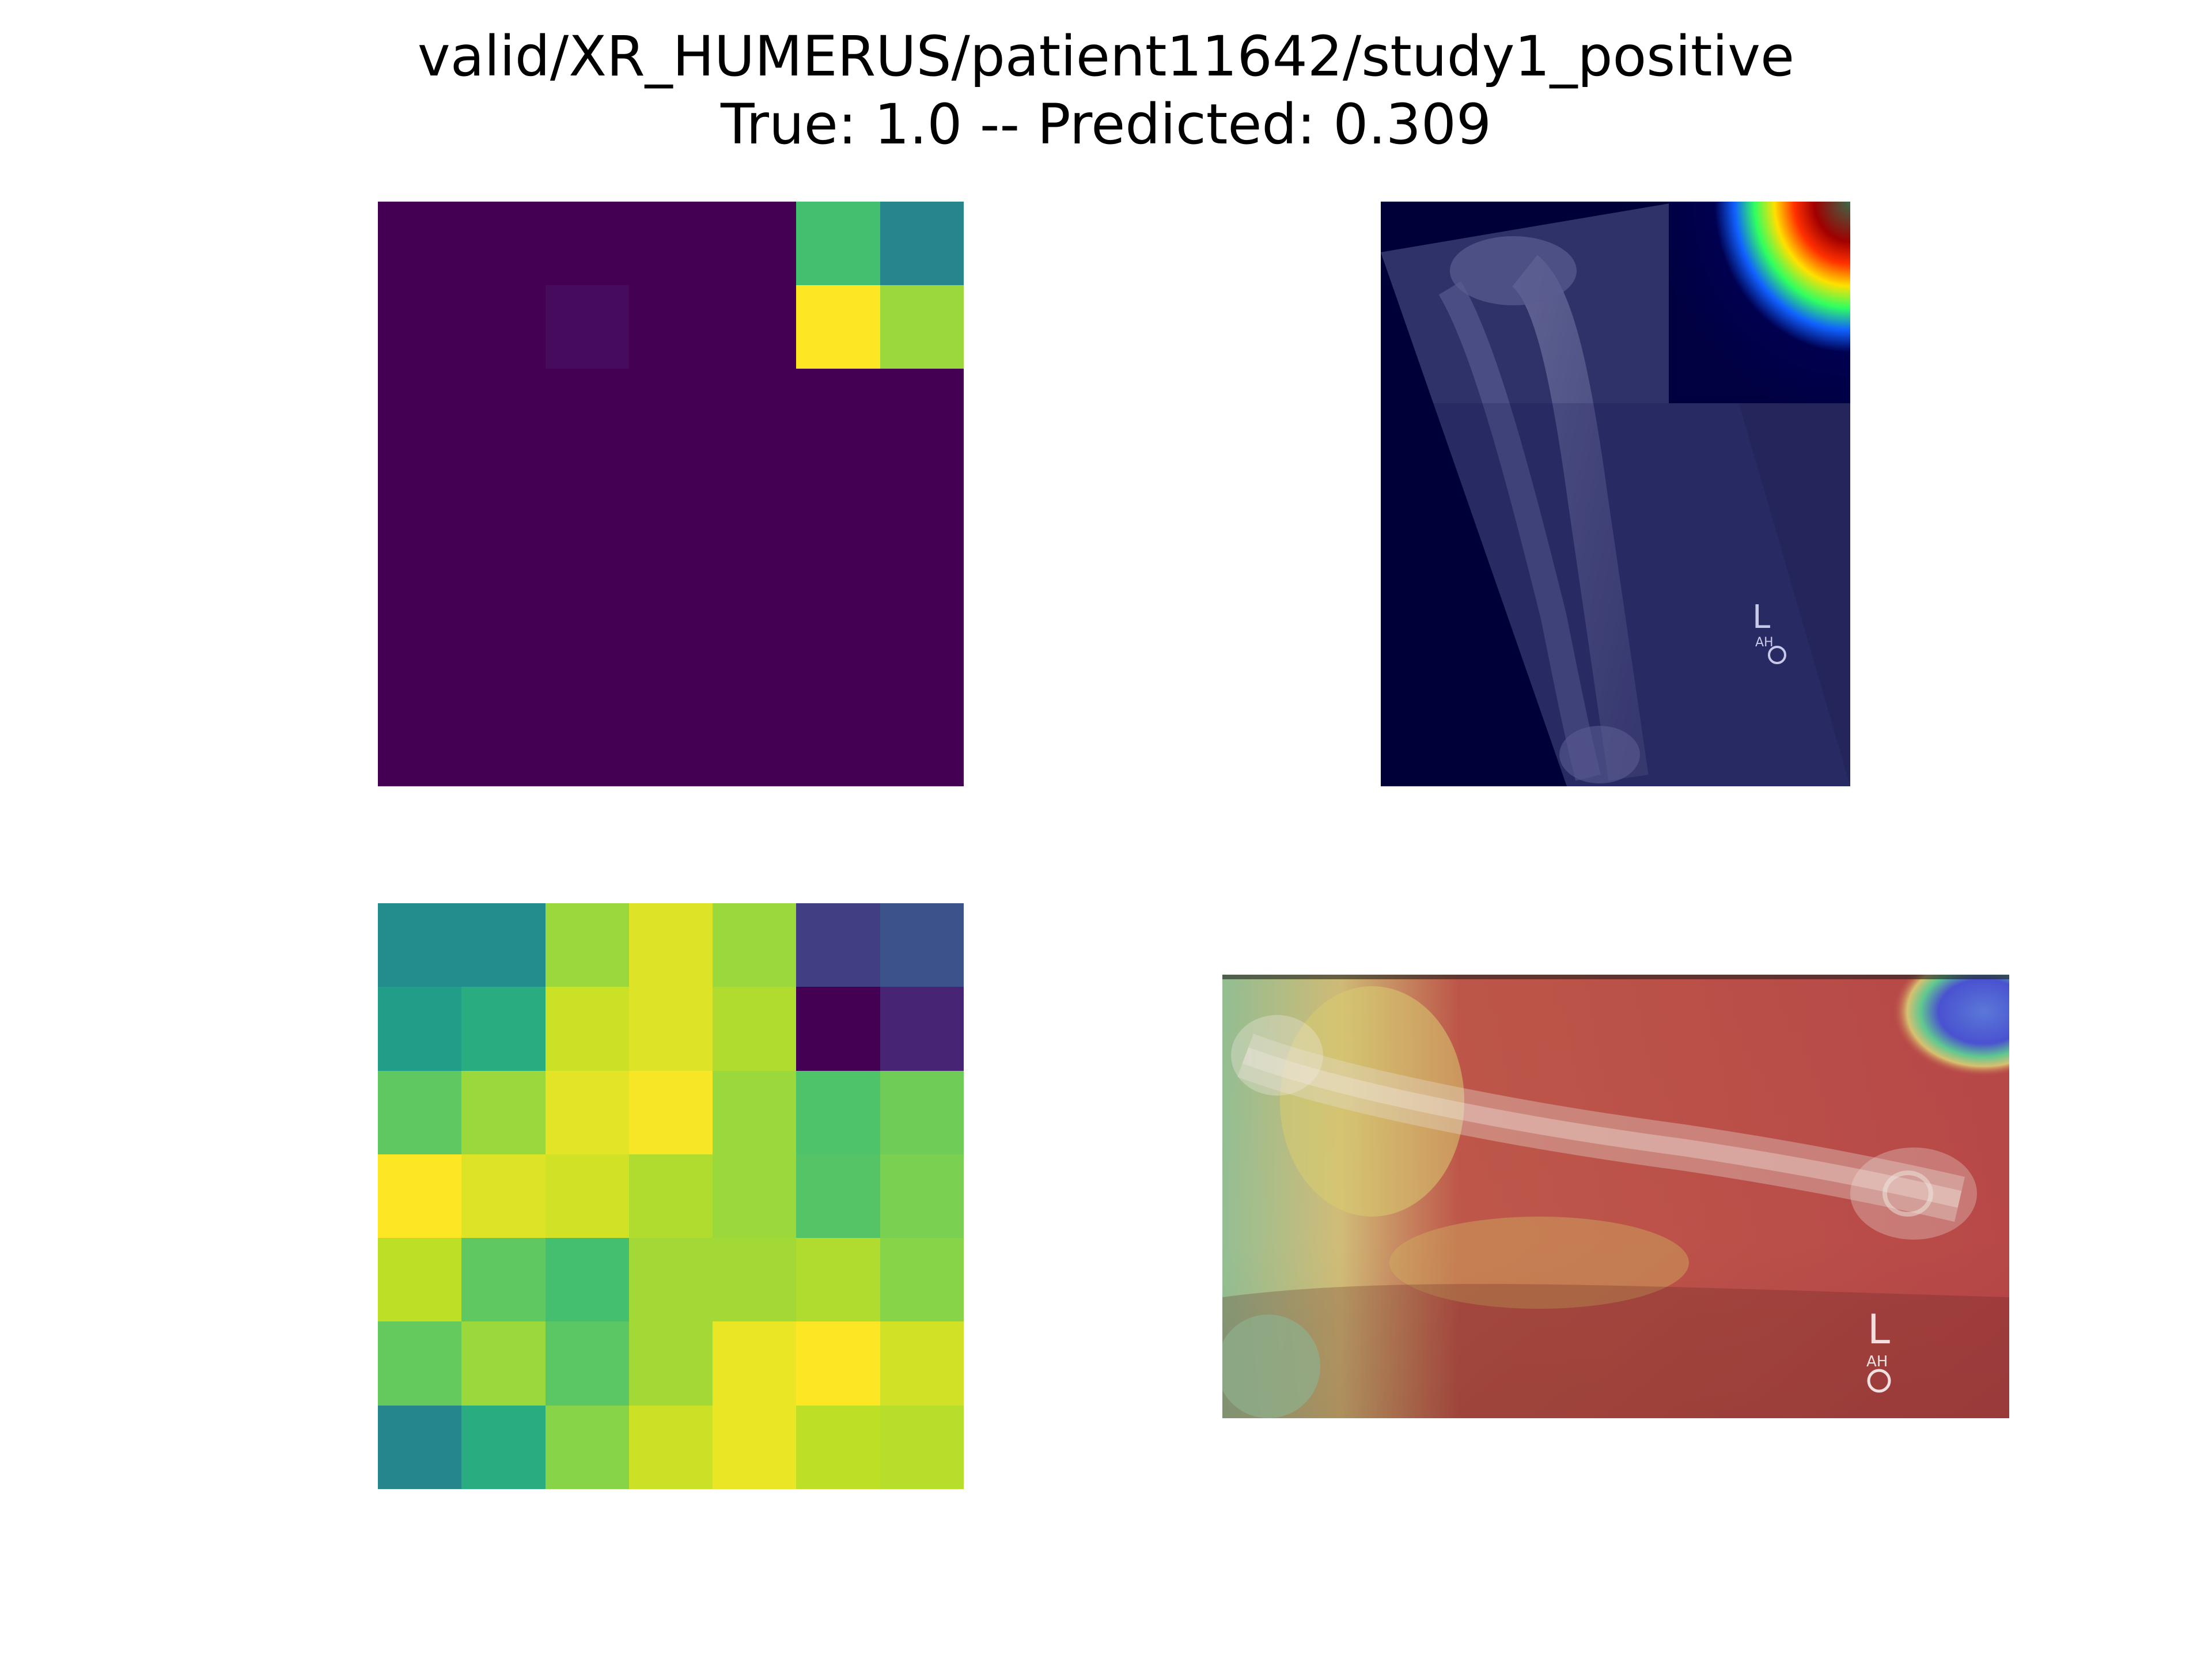  What do you see at coordinates (838, 410) in the screenshot?
I see `heatmap-top-cell-r2-c5` at bounding box center [838, 410].